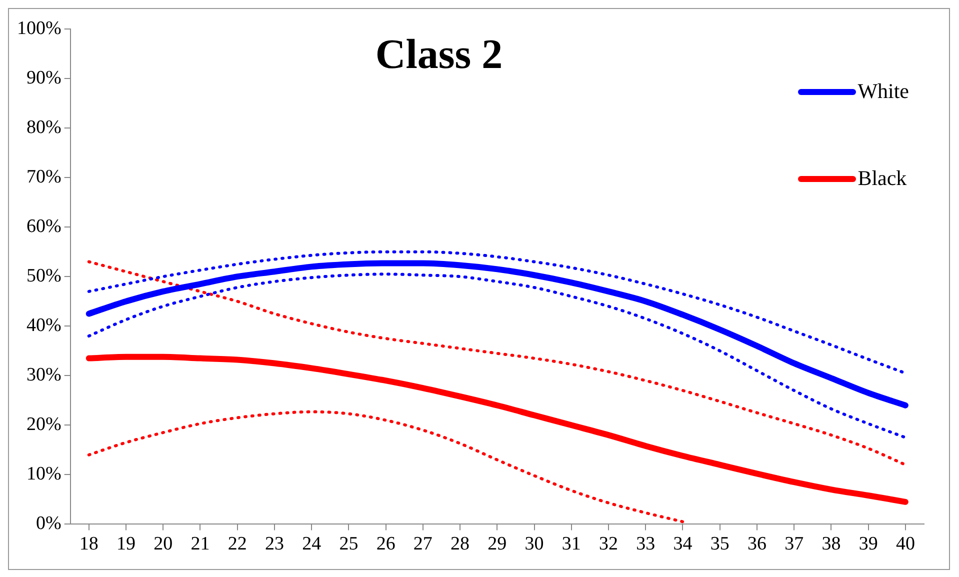  Describe the element at coordinates (348, 544) in the screenshot. I see `x-tick-label: 25` at that location.